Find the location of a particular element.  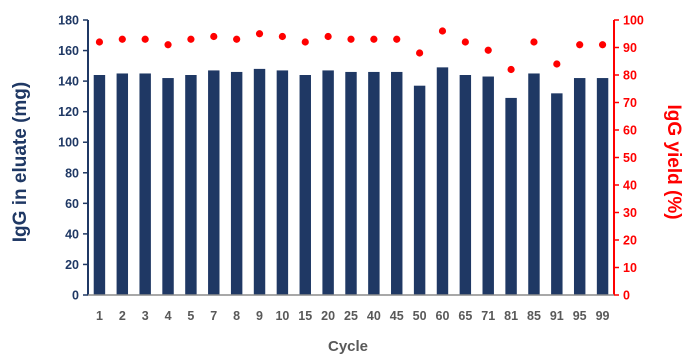

x-tick-label: 4 is located at coordinates (168, 316).